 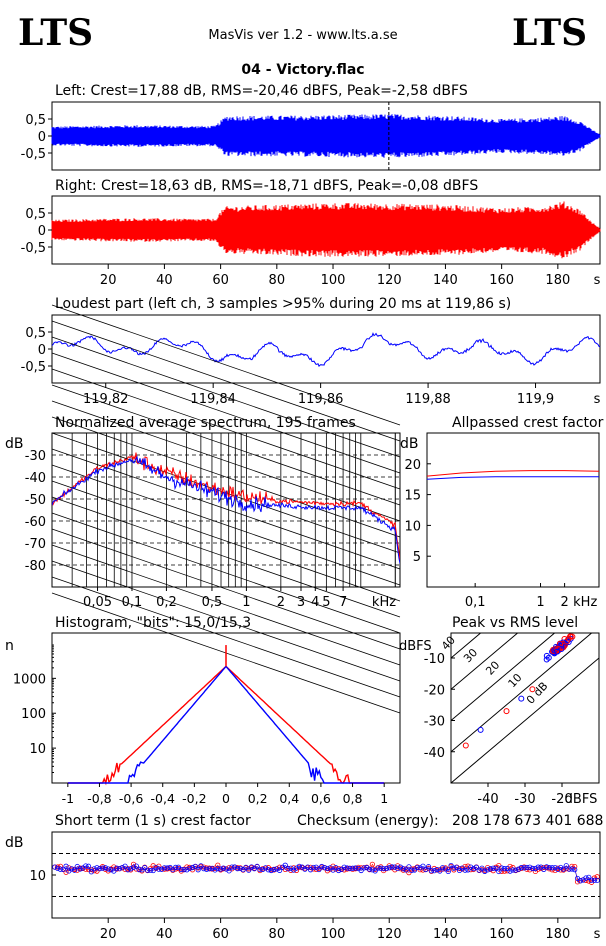 I want to click on right-waveform-unit: s, so click(x=597, y=280).